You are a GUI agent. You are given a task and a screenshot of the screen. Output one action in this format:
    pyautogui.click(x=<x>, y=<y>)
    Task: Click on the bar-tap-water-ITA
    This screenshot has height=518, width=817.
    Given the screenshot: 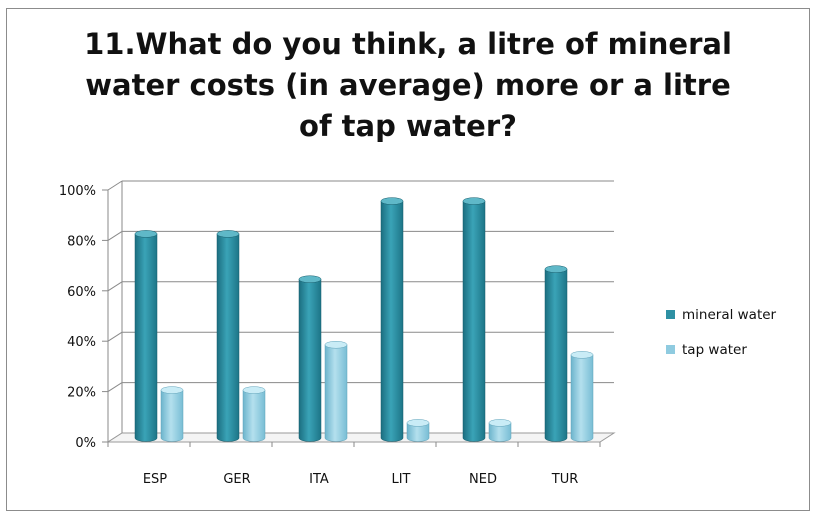 What is the action you would take?
    pyautogui.click(x=336, y=393)
    